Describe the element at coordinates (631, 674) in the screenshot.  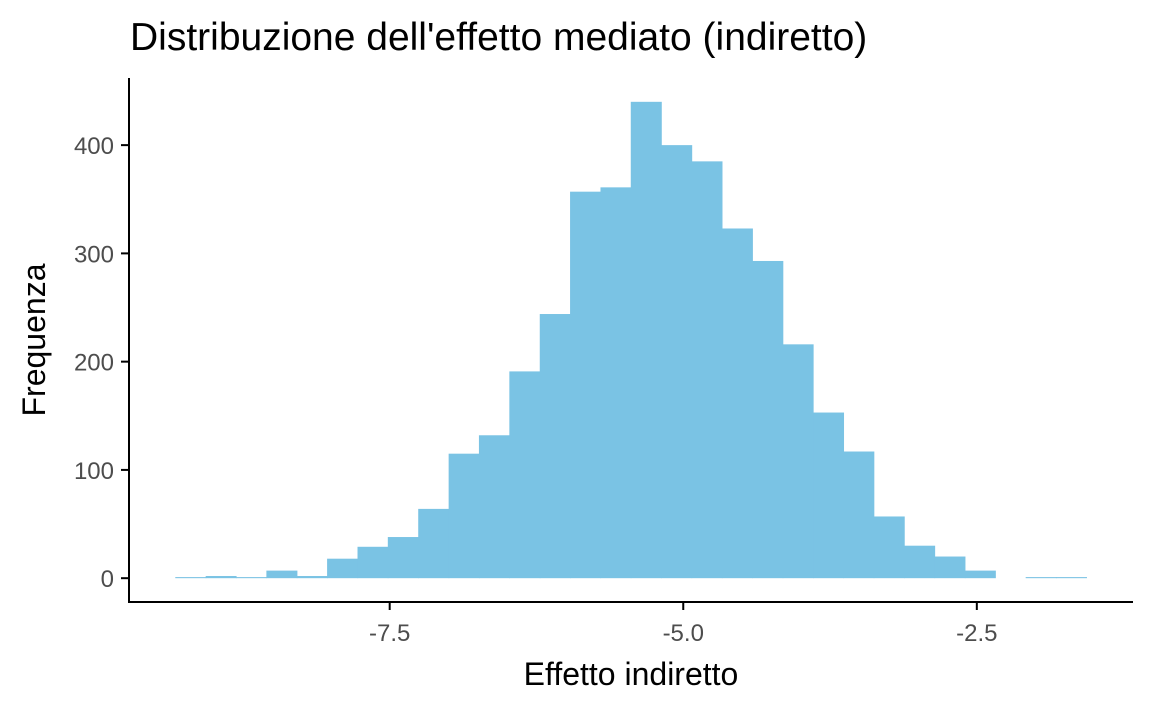
I see `x-axis-title: Effetto indiretto` at that location.